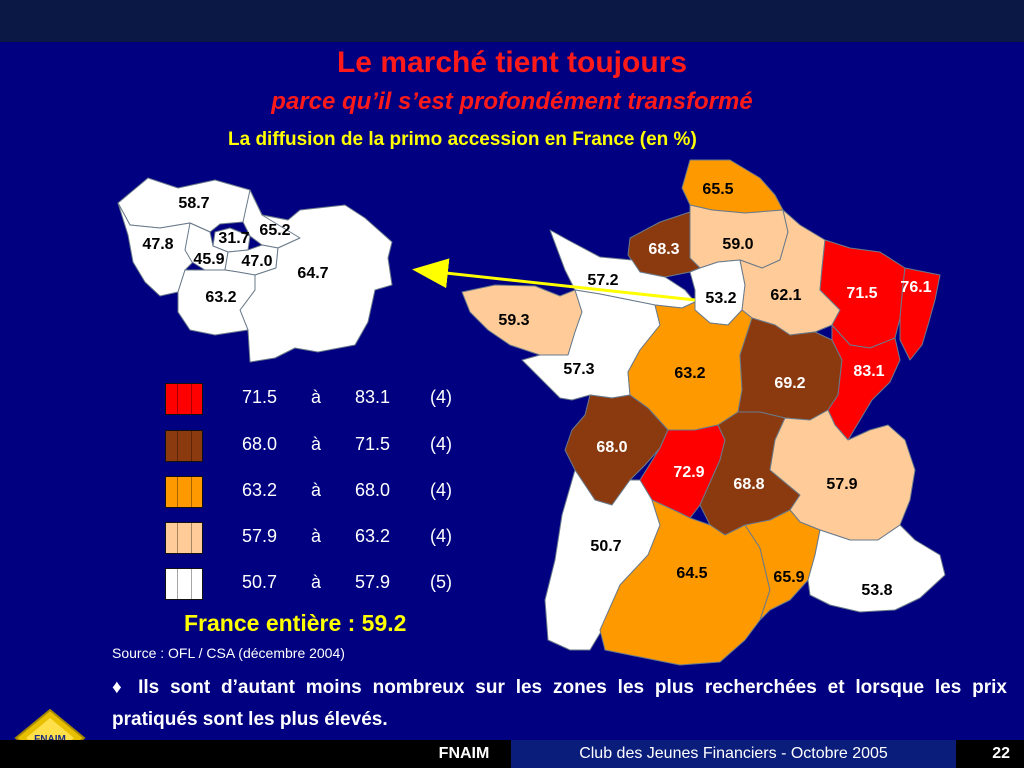 This screenshot has width=1024, height=768. I want to click on region-alsace, so click(920, 314).